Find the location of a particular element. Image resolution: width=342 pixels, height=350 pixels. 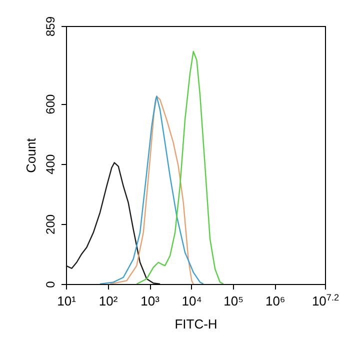

x-tick-label: 10$^{7.2}$ is located at coordinates (326, 300).